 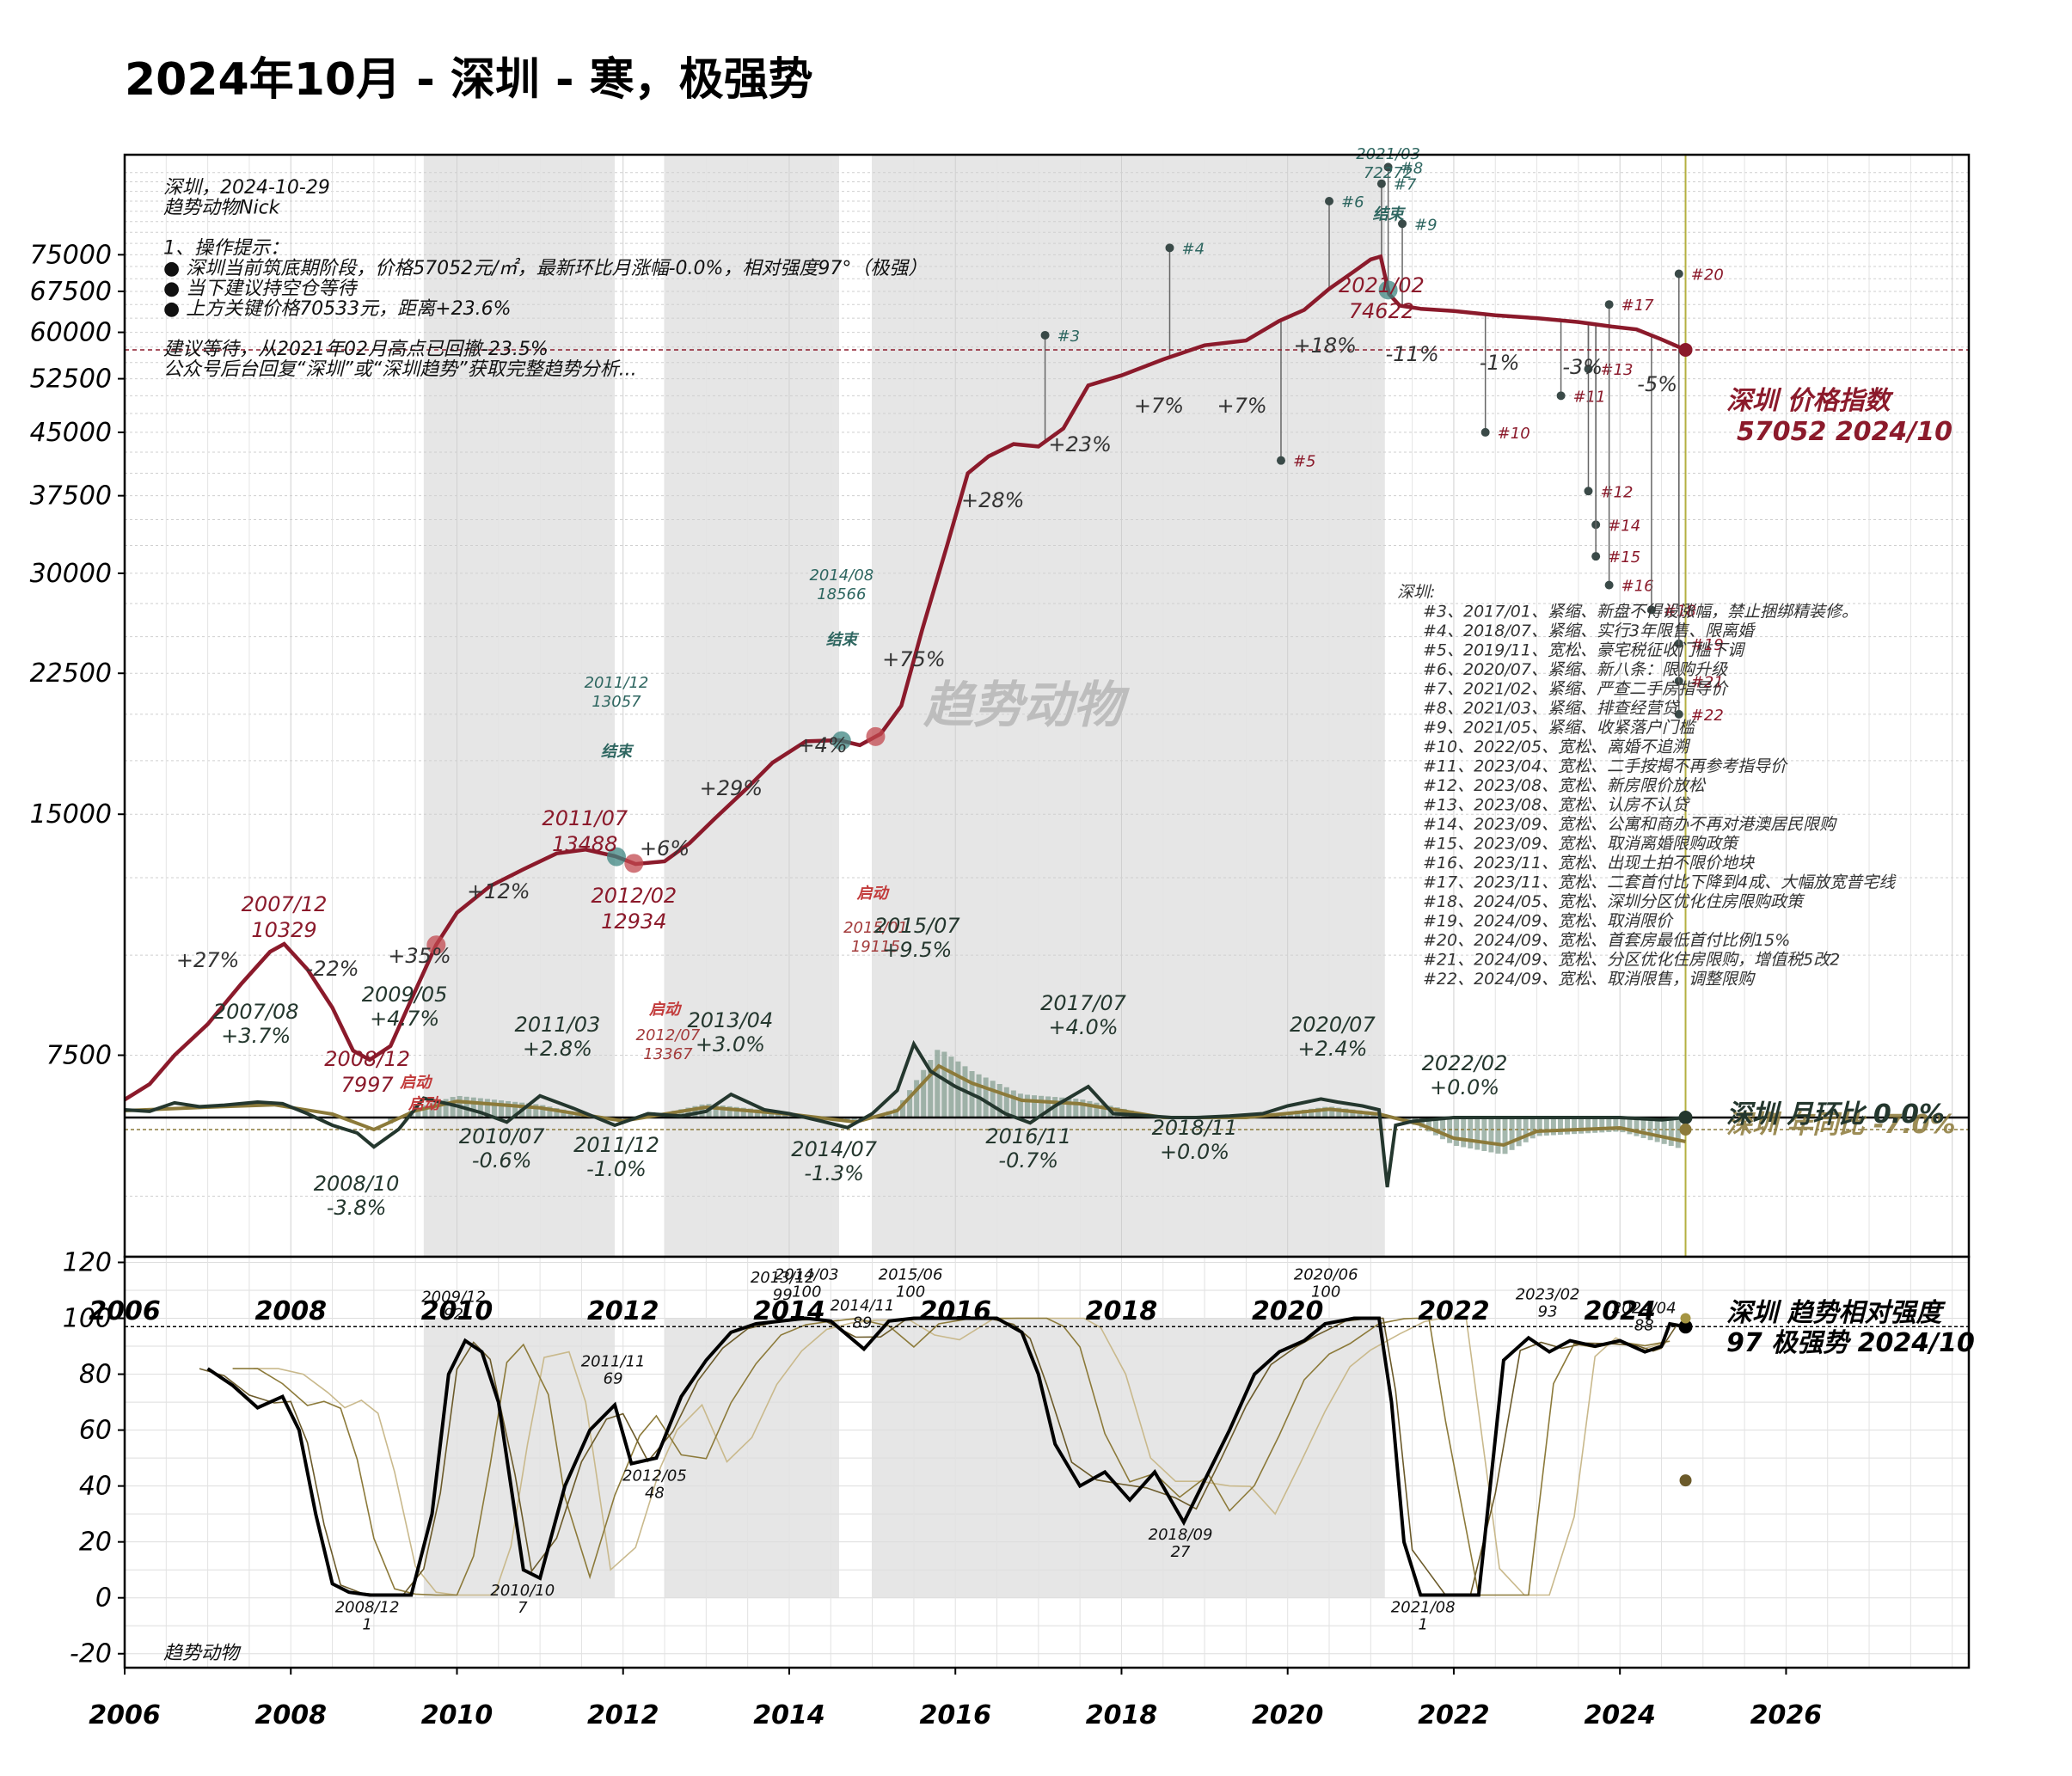 What do you see at coordinates (616, 1157) in the screenshot?
I see `mom-annotation: 2011/12 -1.0%` at bounding box center [616, 1157].